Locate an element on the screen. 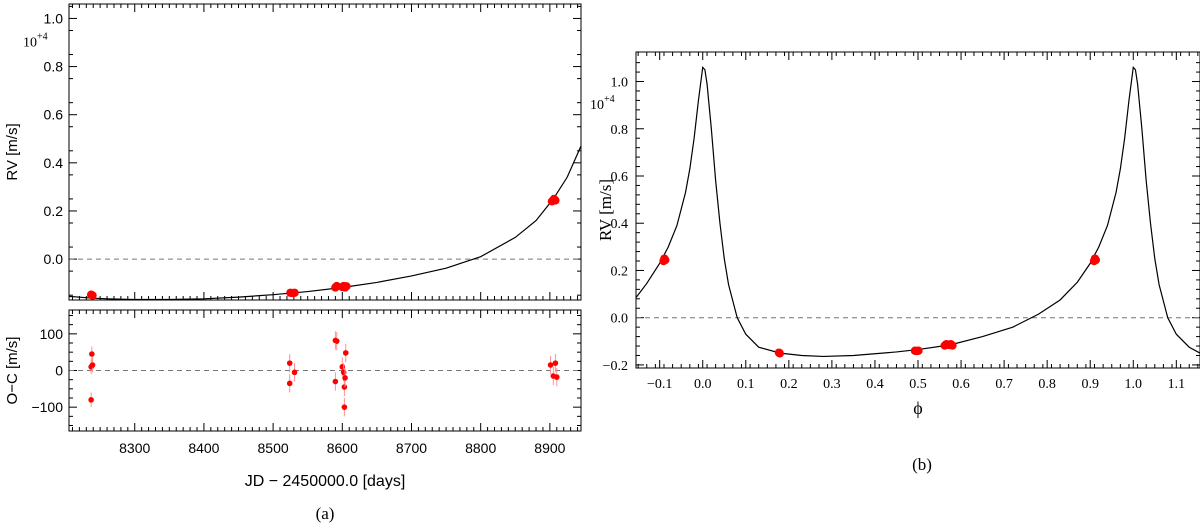 This screenshot has height=526, width=1200. bottom-x-tick-label: 8400 is located at coordinates (203, 448).